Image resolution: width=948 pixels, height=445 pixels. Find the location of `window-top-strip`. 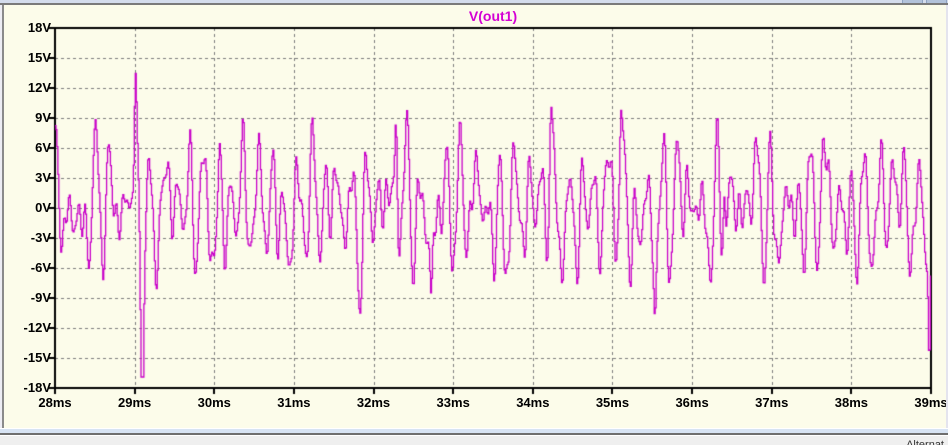

window-top-strip is located at coordinates (474, 1).